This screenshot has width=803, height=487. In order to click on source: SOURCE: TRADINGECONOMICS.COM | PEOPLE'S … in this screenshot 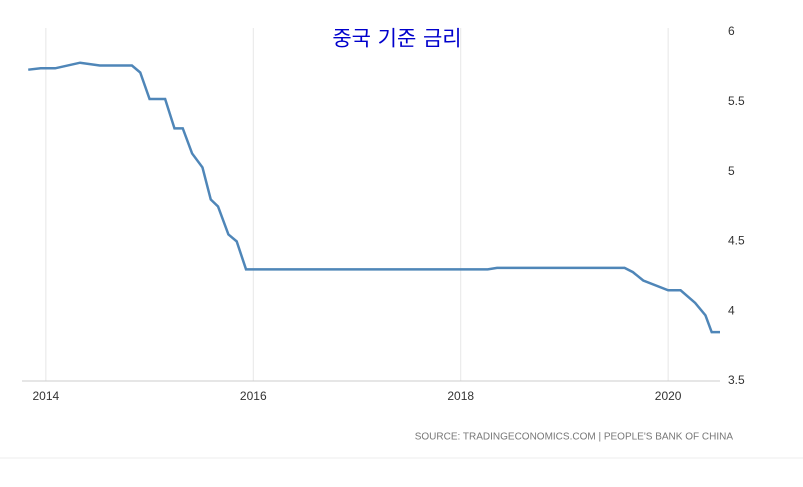, I will do `click(574, 437)`.